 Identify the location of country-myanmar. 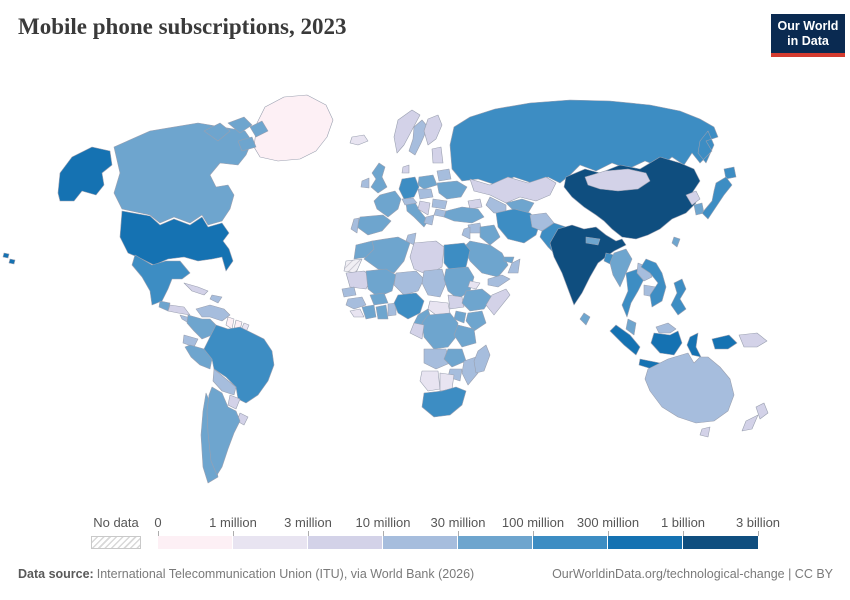
(621, 268).